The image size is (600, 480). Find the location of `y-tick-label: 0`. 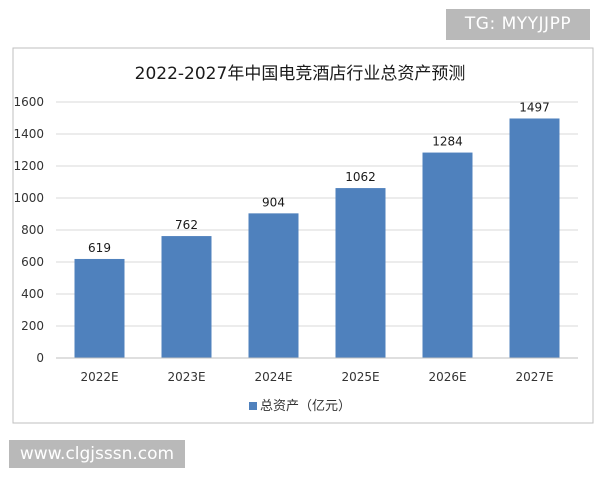

y-tick-label: 0 is located at coordinates (40, 358).